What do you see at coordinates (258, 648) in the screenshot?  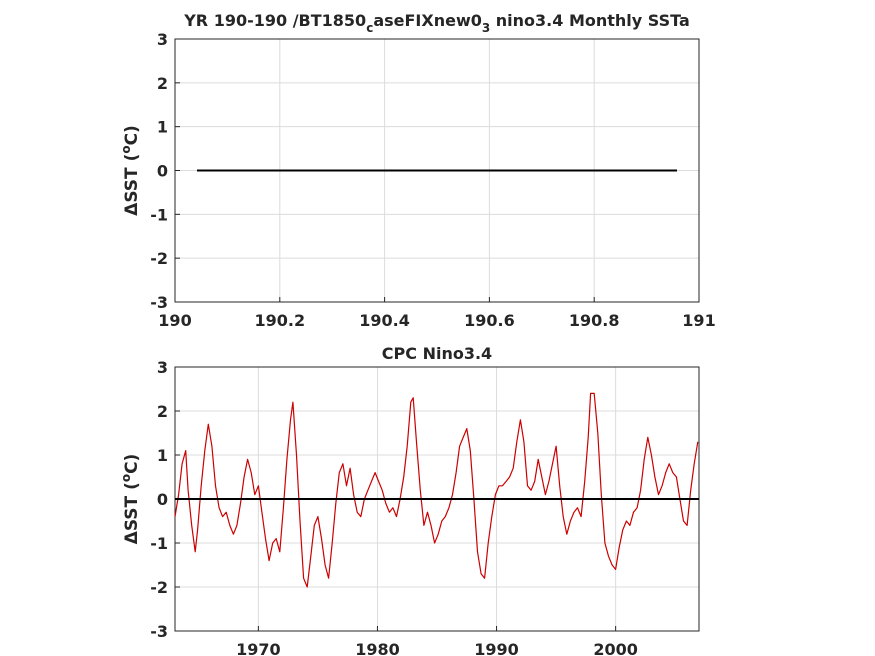 I see `x-tick-label: 1970` at bounding box center [258, 648].